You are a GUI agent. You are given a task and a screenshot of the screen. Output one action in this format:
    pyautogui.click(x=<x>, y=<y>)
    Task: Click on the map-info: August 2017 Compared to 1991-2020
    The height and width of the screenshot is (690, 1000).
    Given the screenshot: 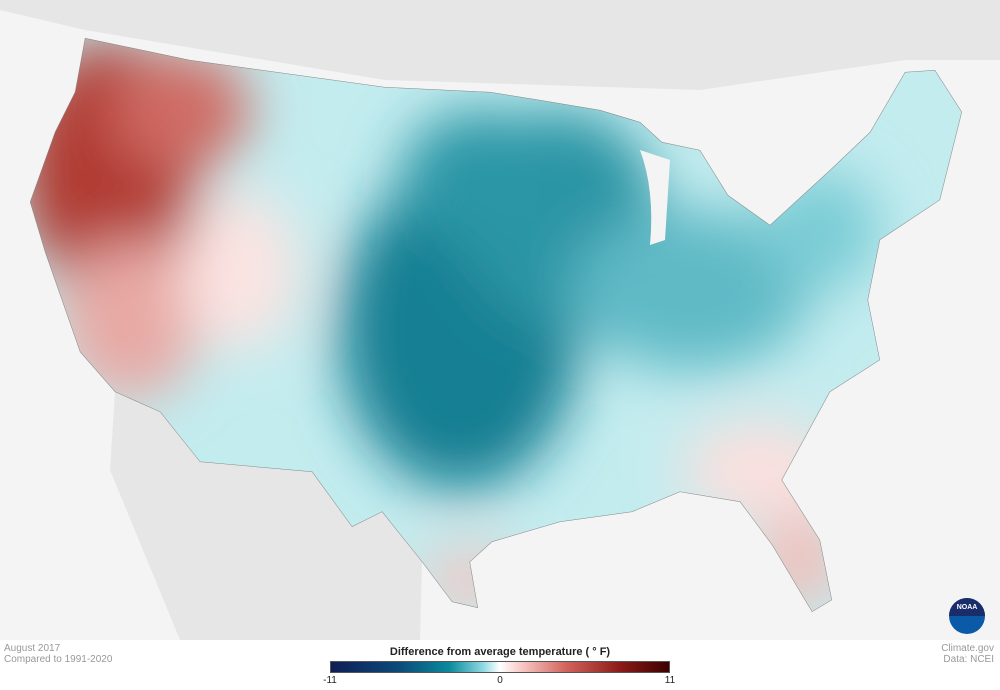 What is the action you would take?
    pyautogui.click(x=58, y=654)
    